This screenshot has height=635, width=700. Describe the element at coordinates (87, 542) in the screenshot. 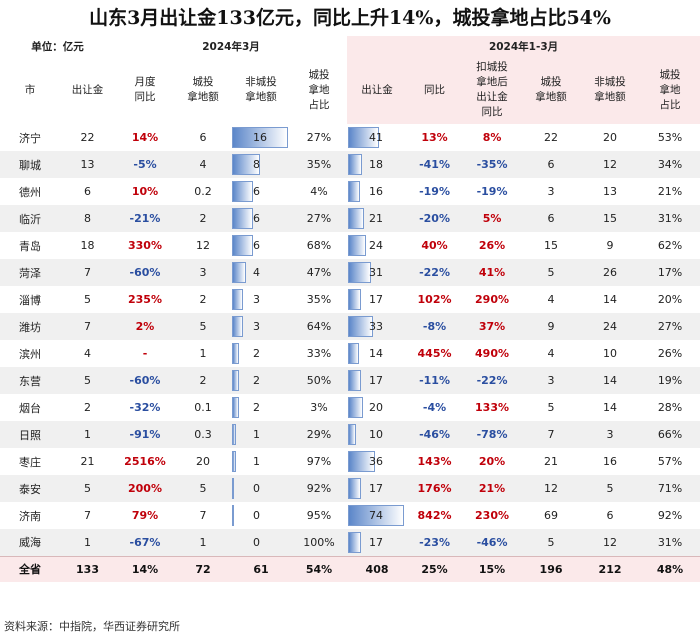

I see `month-sale-cell: 1` at that location.